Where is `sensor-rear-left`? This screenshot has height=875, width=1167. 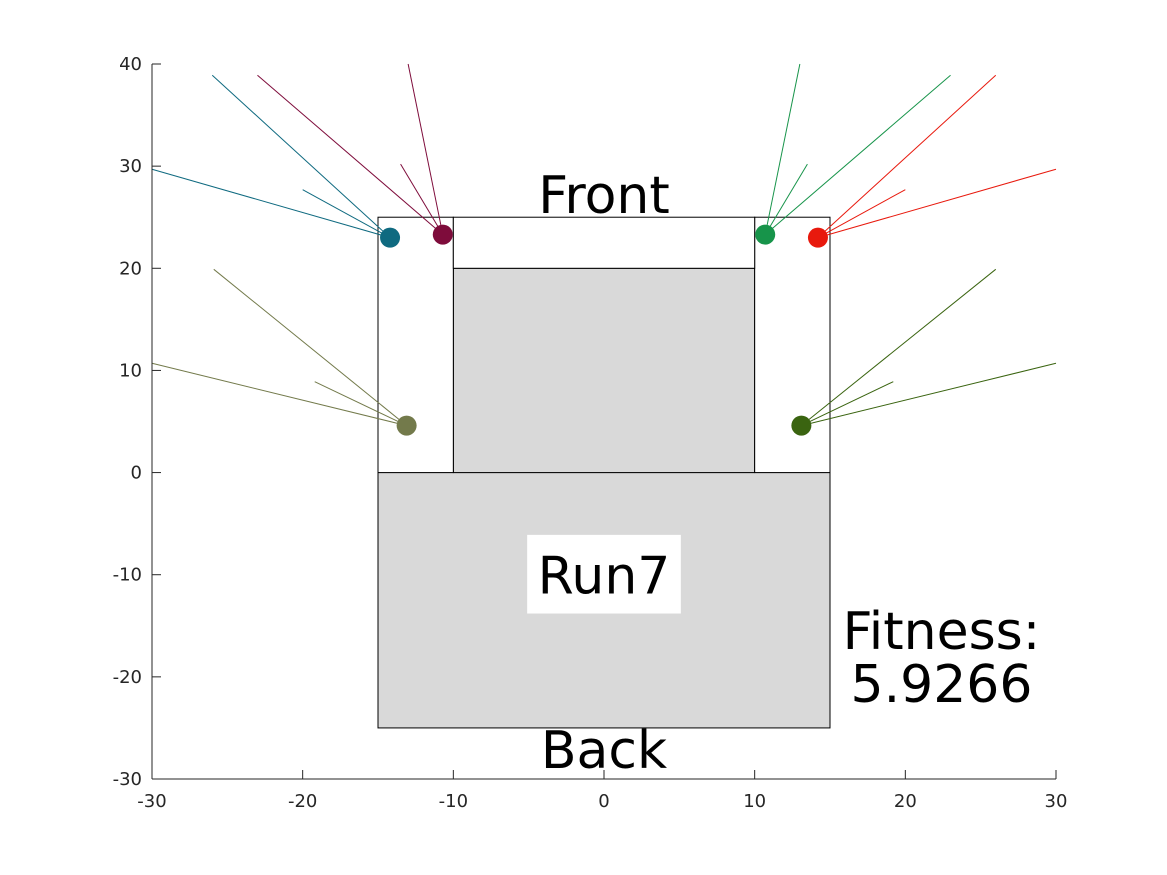 sensor-rear-left is located at coordinates (406, 425).